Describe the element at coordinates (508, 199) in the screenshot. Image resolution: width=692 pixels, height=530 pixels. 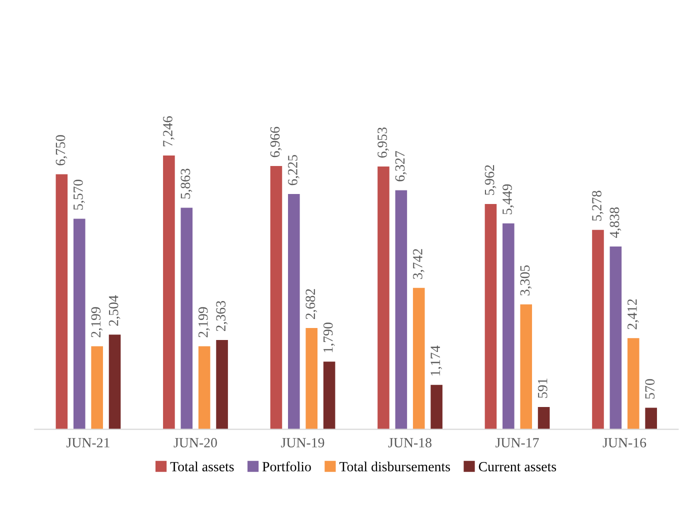
I see `data-label: 5,449` at that location.